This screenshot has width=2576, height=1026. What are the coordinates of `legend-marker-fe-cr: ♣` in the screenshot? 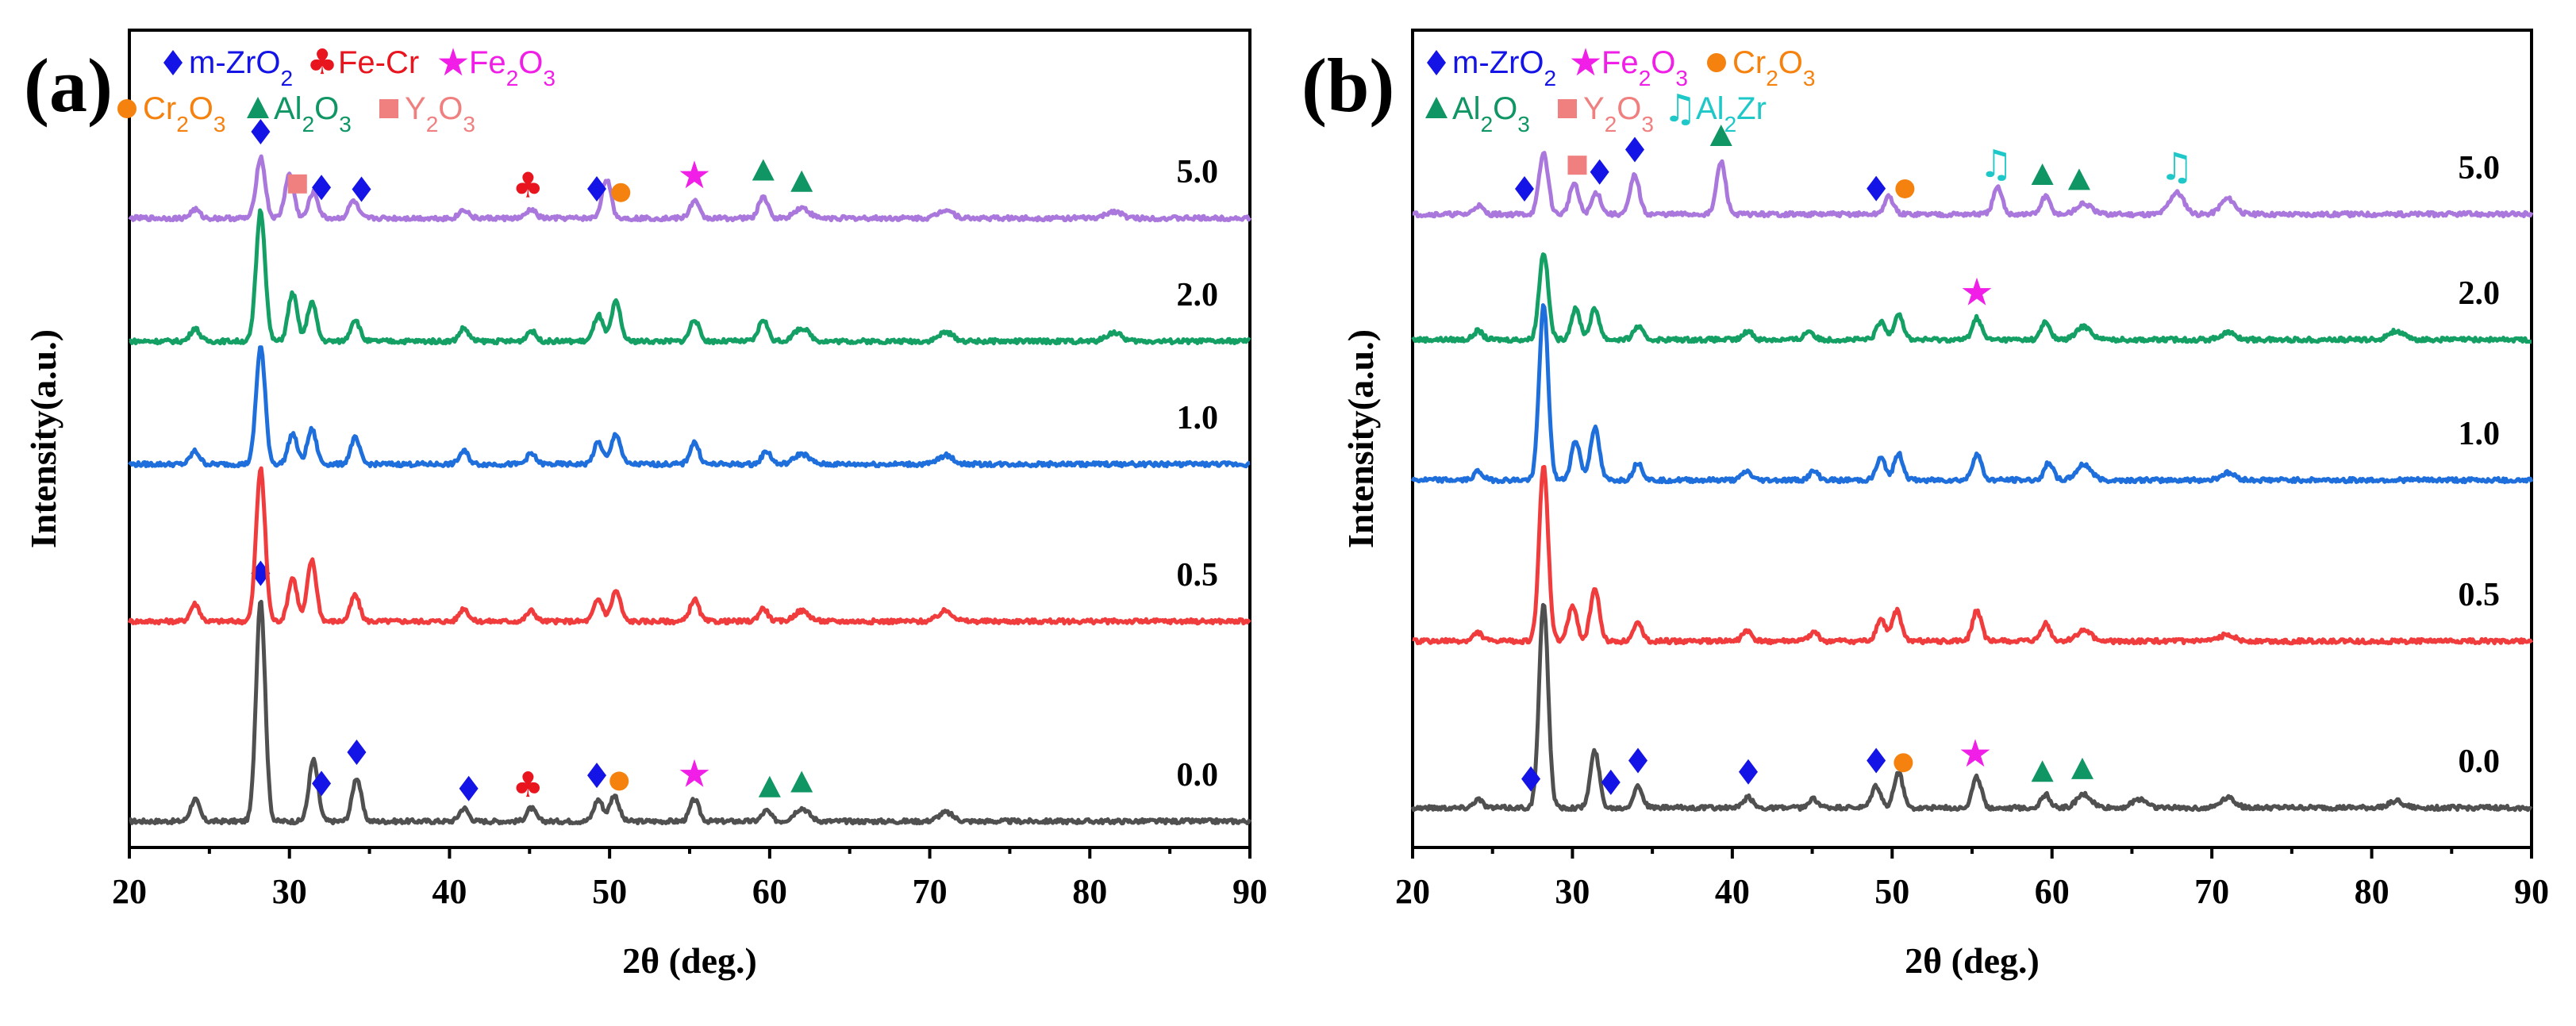 It's located at (321, 63).